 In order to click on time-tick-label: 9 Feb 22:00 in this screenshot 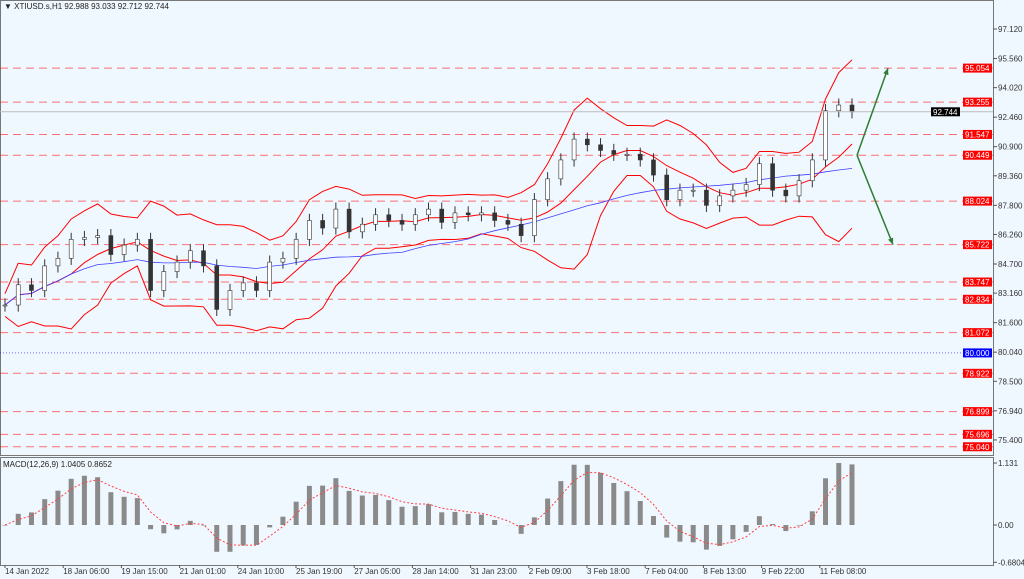, I will do `click(783, 571)`.